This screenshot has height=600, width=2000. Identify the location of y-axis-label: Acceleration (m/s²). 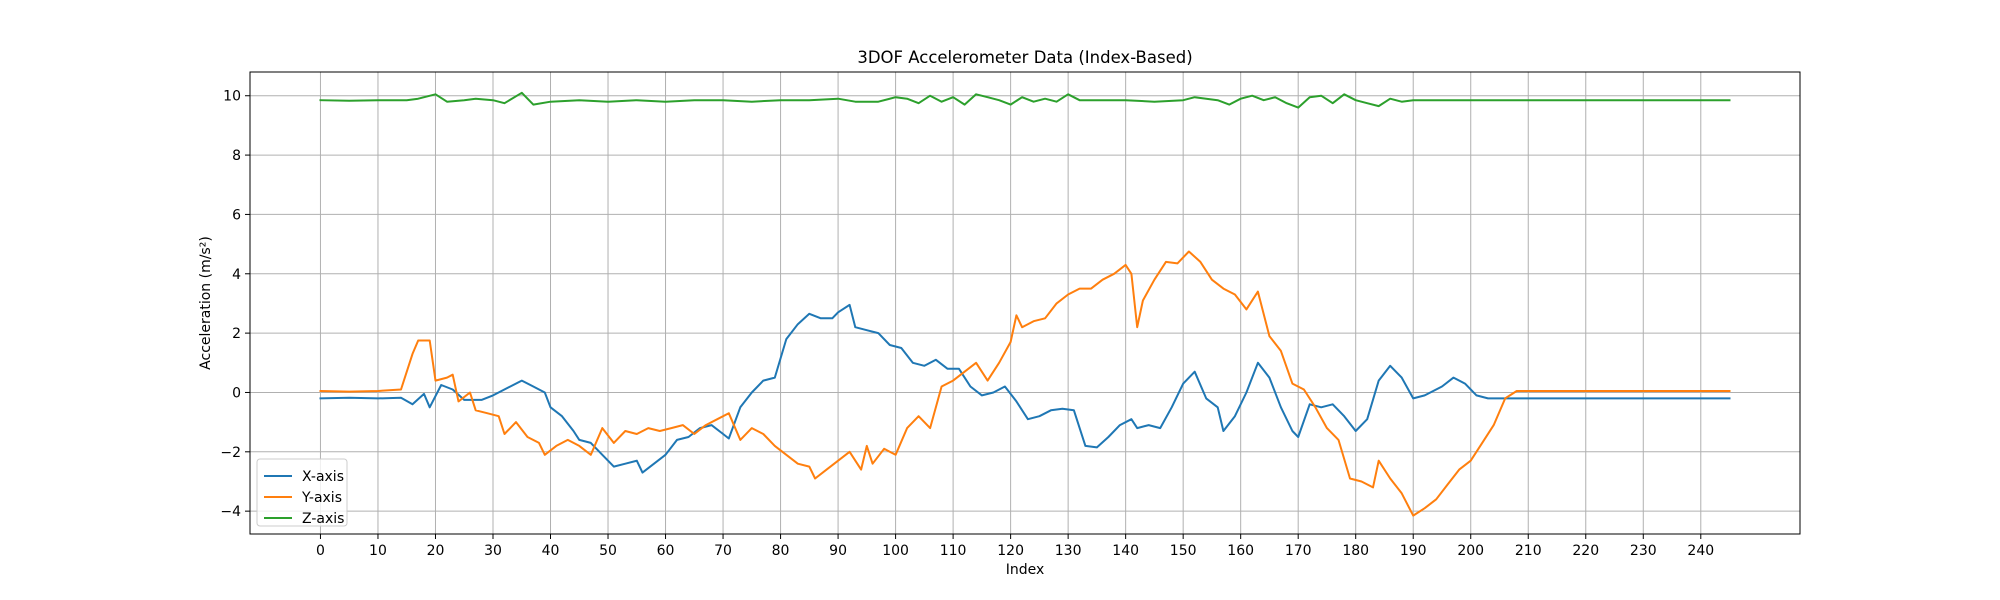
(206, 303).